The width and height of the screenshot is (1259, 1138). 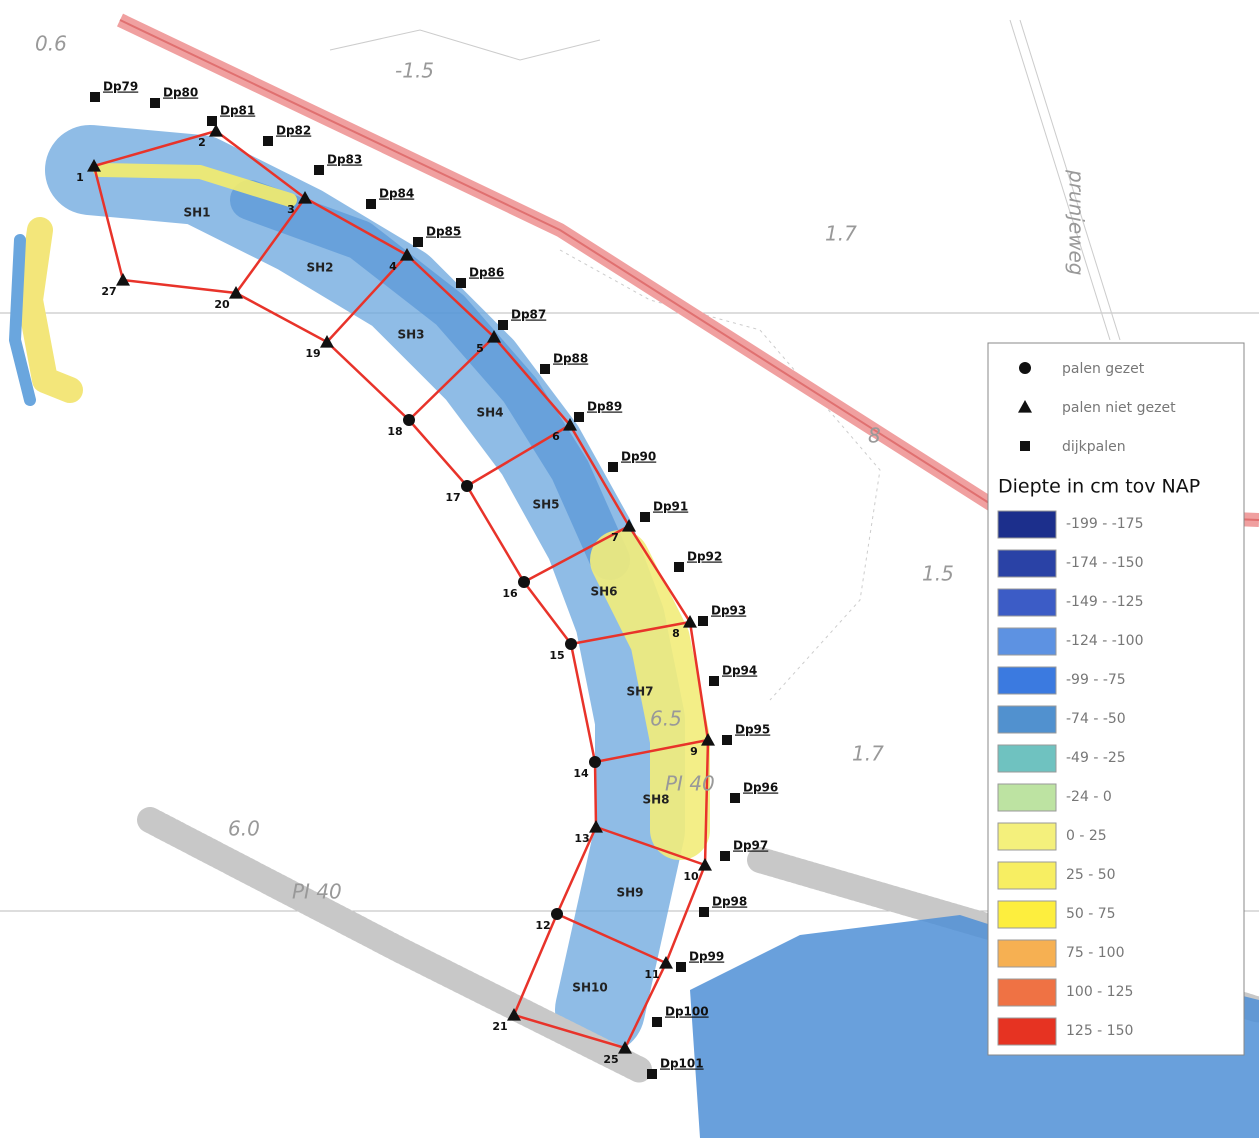 I want to click on dike-pole-label: Dp82, so click(x=293, y=131).